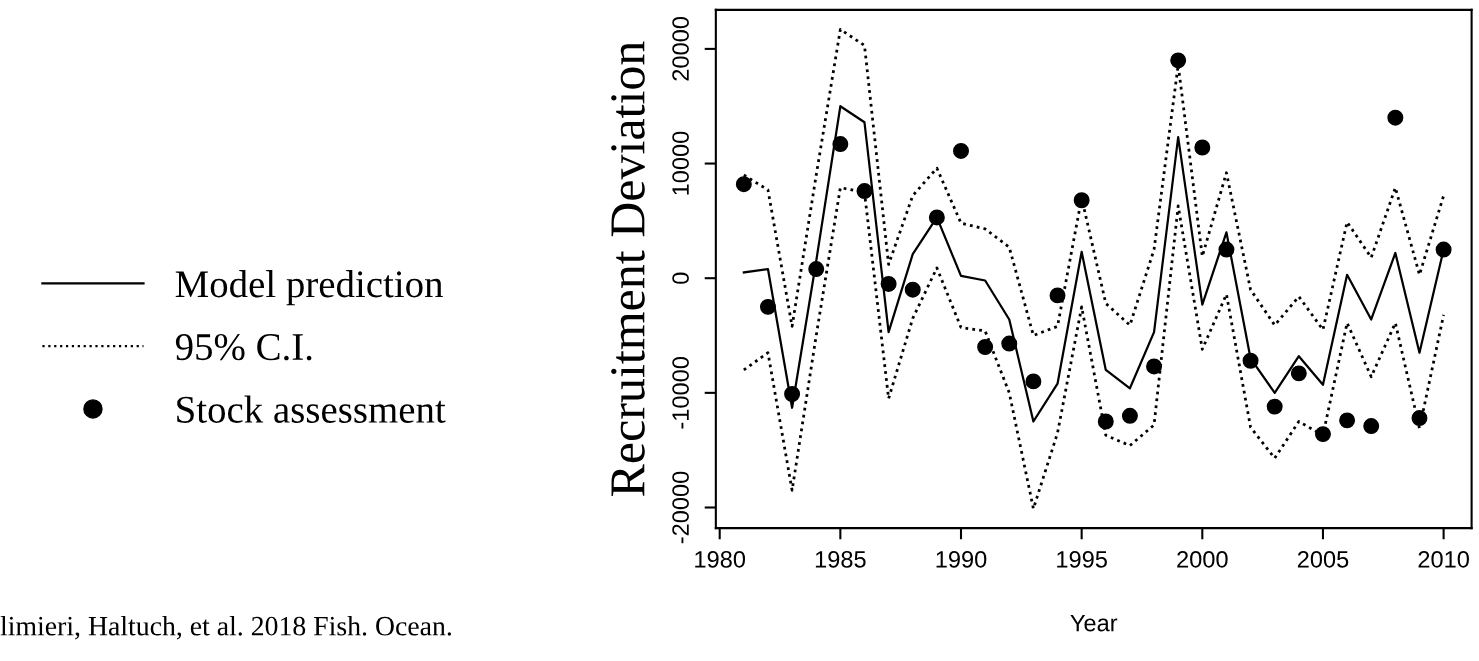 The width and height of the screenshot is (1479, 661). I want to click on legend-label: Model prediction, so click(309, 288).